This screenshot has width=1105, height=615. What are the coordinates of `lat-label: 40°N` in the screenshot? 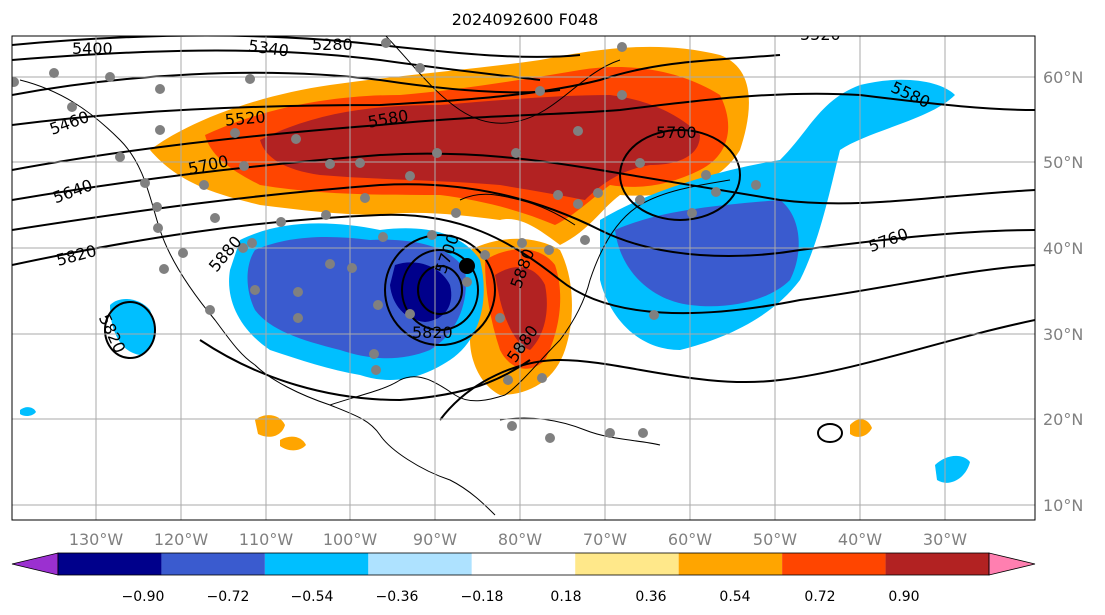 It's located at (1063, 248).